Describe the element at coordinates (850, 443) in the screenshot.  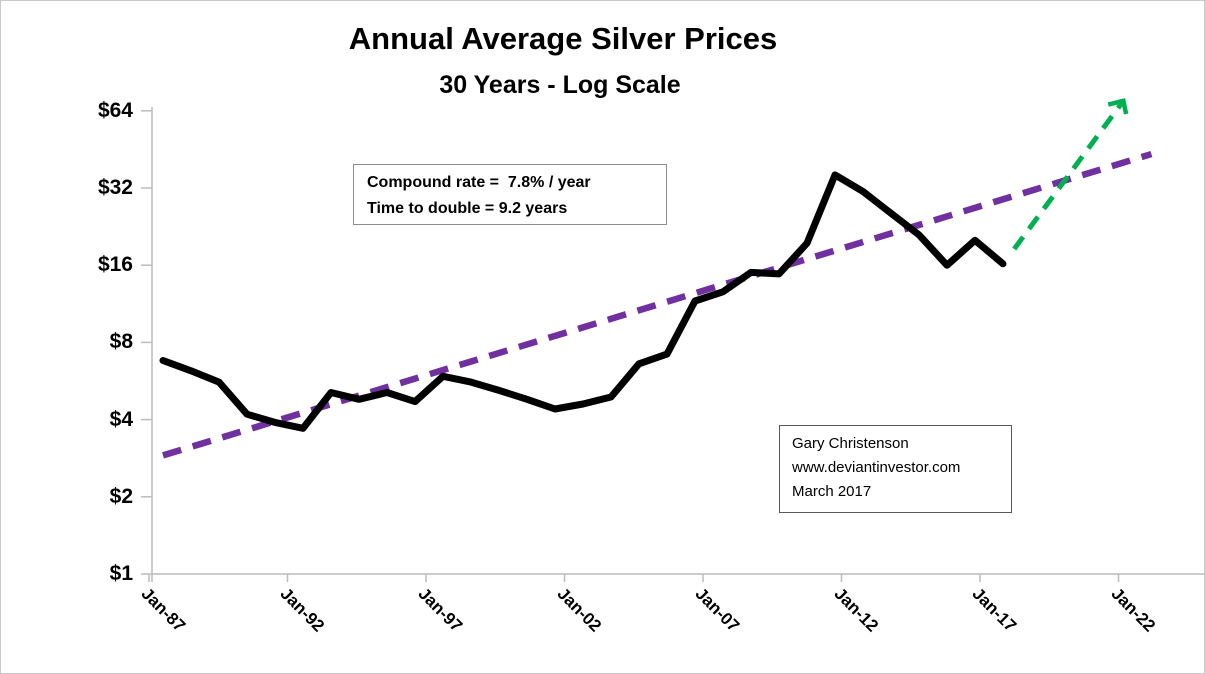
I see `credit-author: Gary Christenson` at that location.